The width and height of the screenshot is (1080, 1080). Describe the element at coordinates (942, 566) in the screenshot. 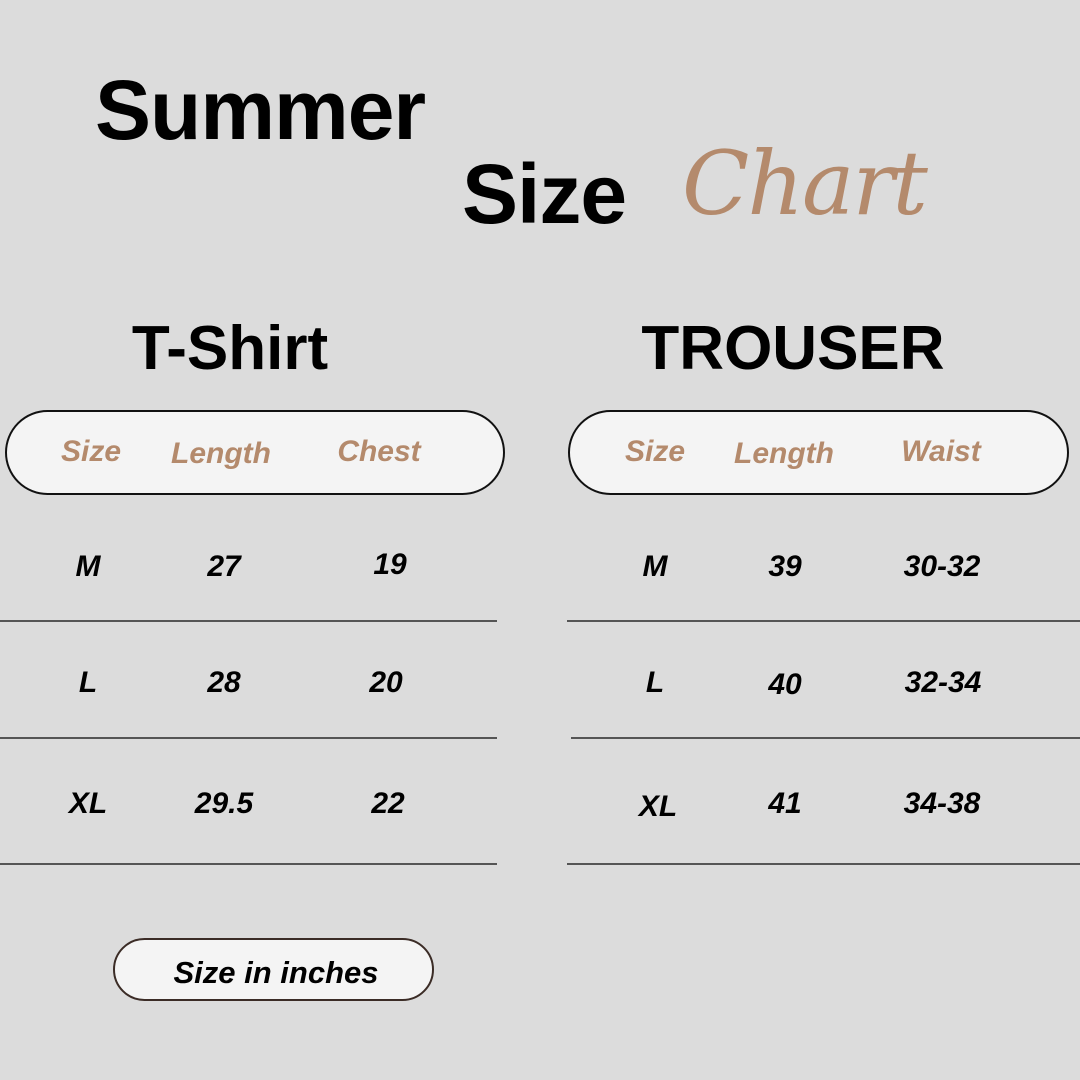

I see `trouser-cell: 30-32` at that location.